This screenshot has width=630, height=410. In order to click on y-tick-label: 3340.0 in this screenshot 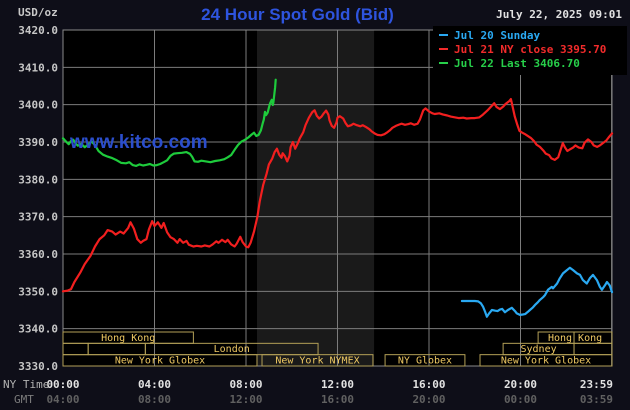, I will do `click(38, 329)`.